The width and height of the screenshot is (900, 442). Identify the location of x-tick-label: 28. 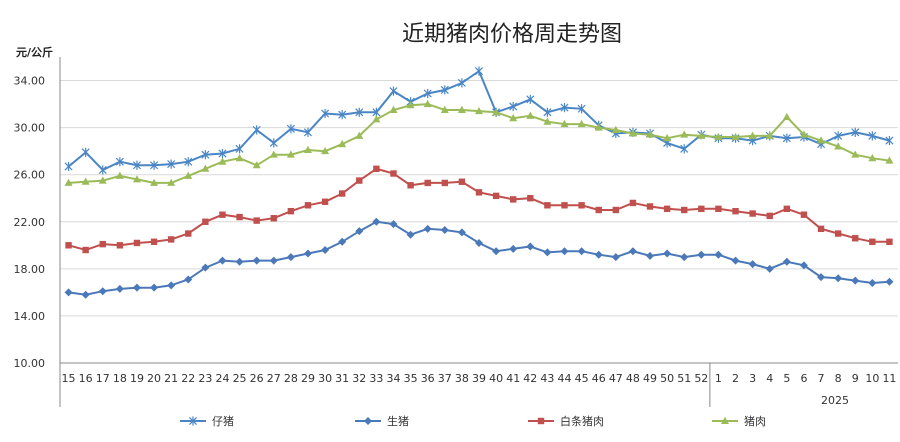
(291, 378).